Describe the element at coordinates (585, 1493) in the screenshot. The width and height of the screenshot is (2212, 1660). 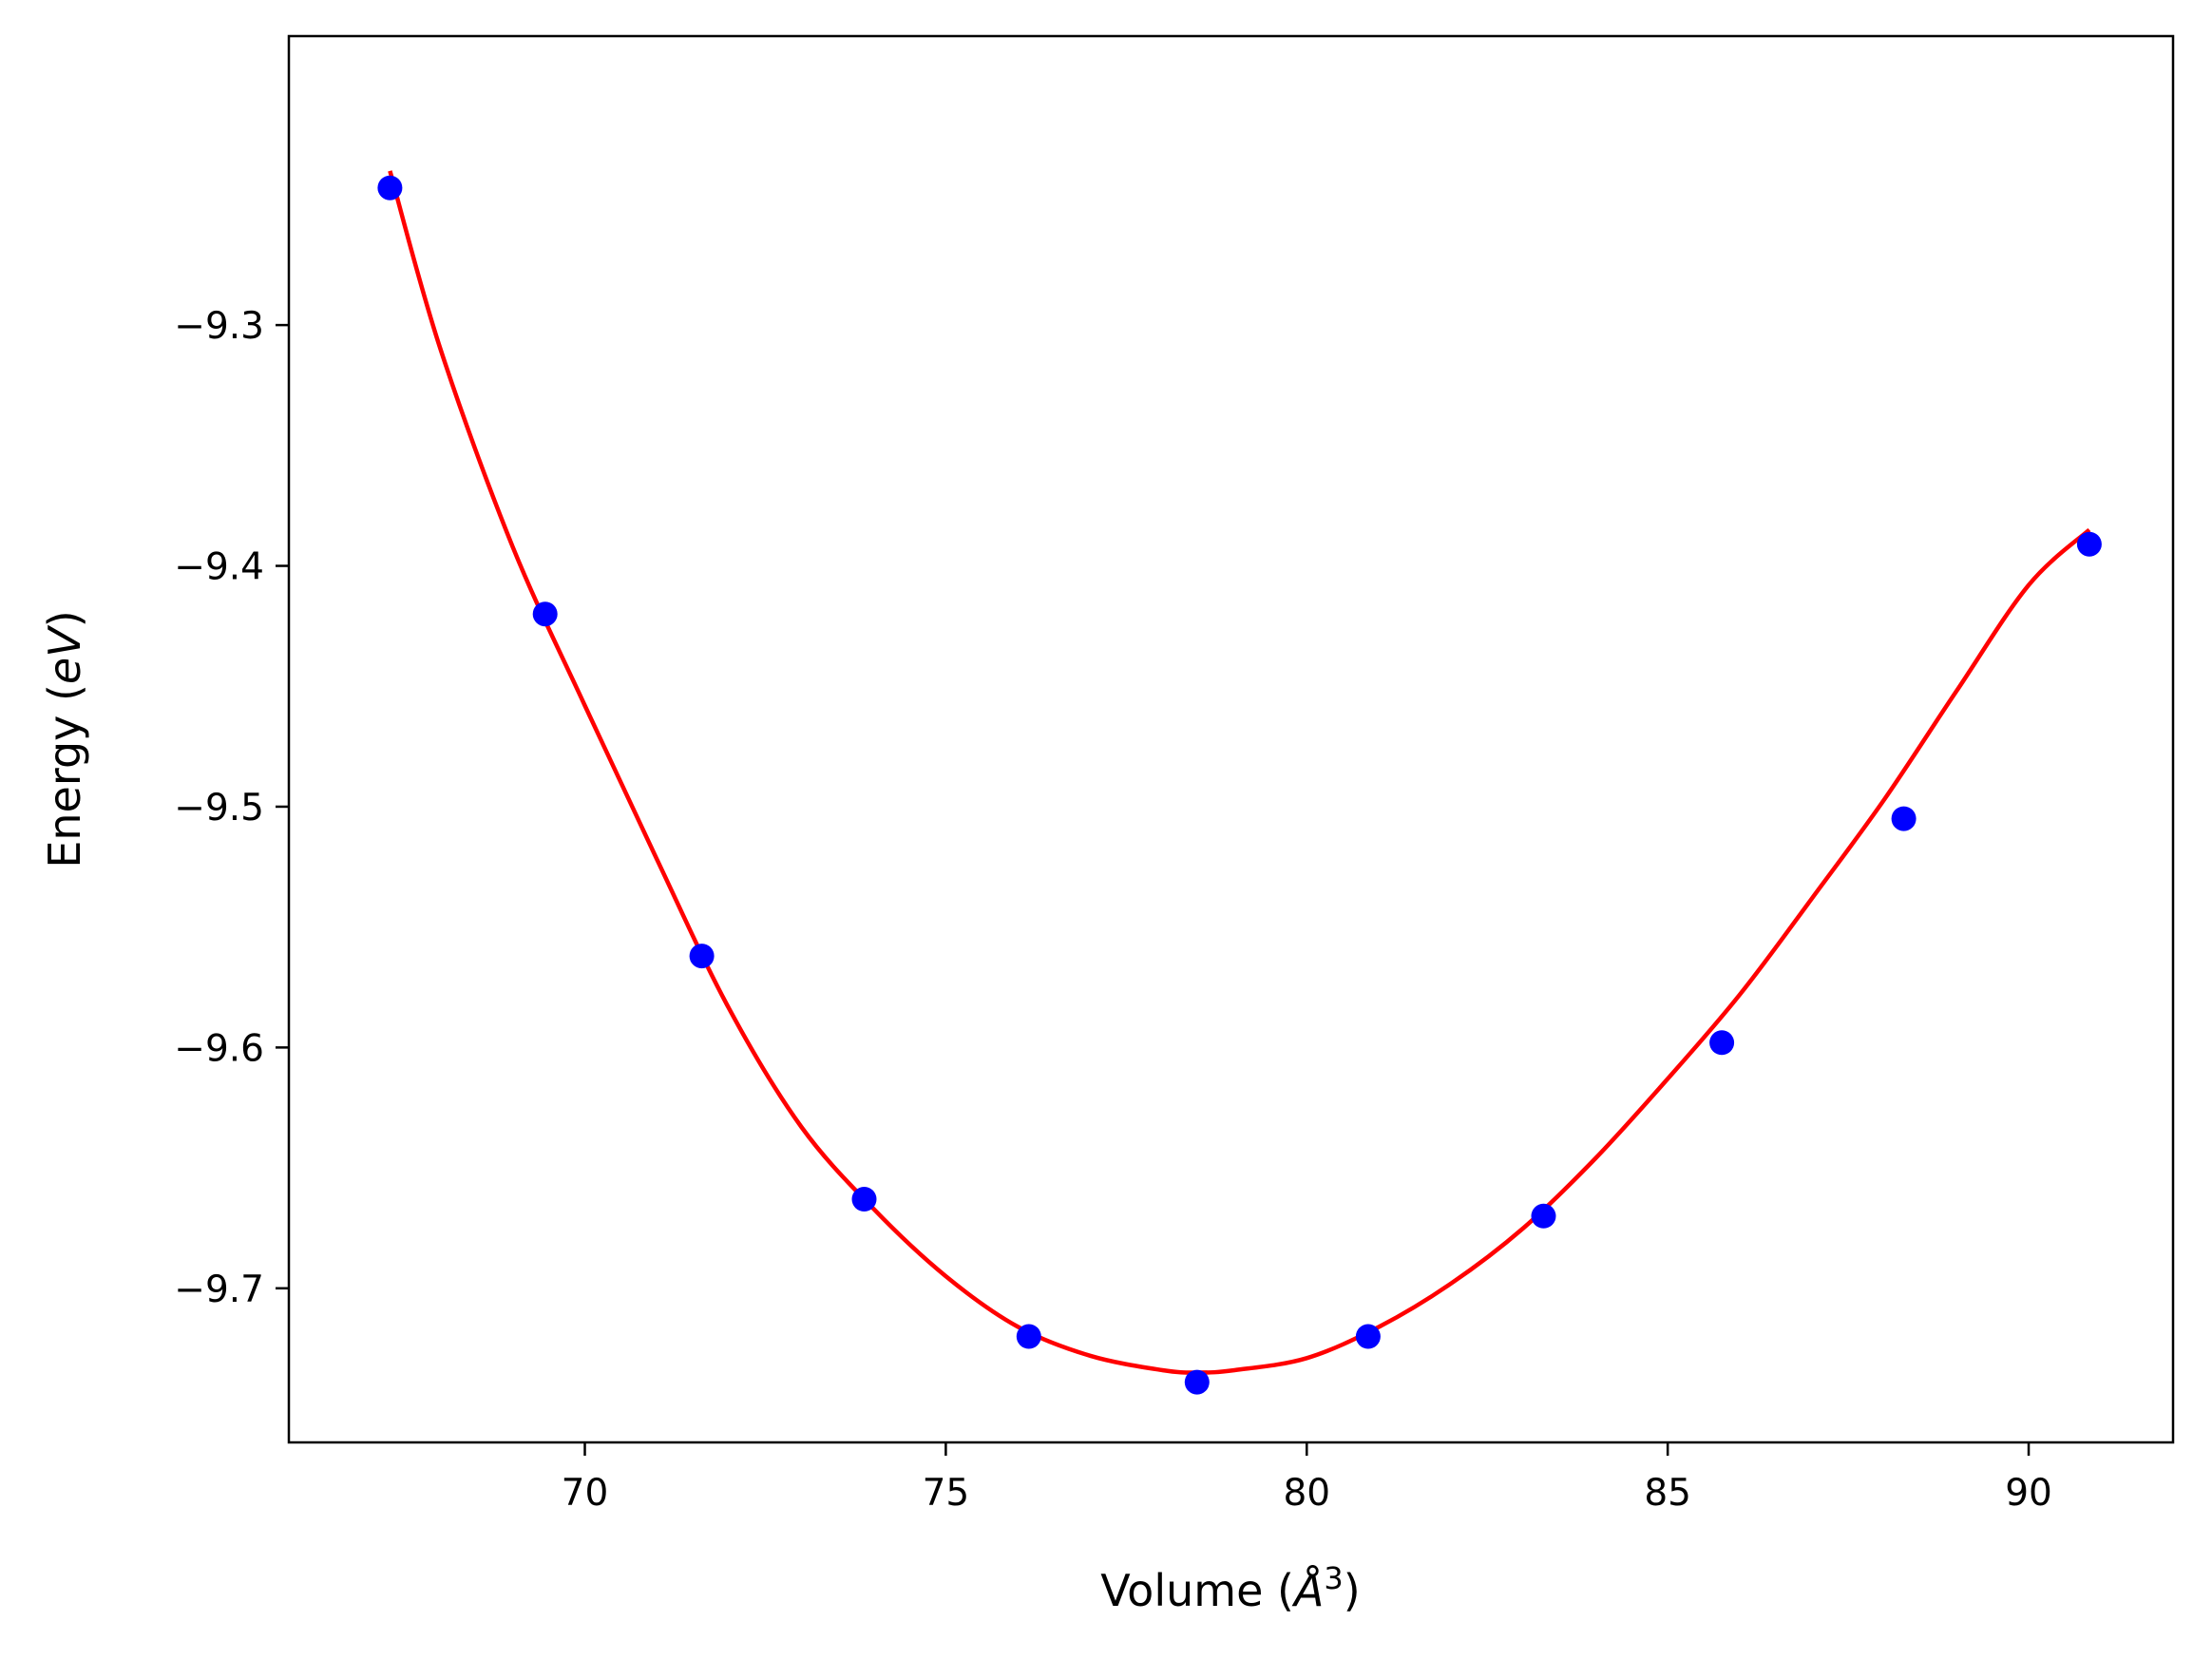
I see `x-tick-label: 70` at that location.